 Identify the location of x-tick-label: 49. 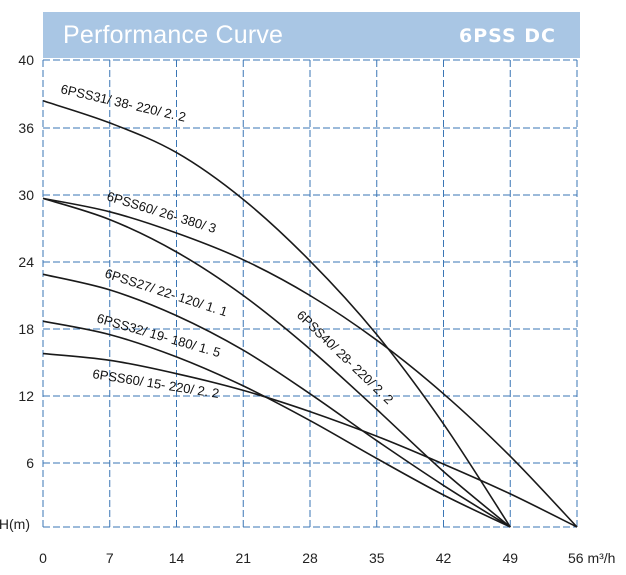
(510, 558).